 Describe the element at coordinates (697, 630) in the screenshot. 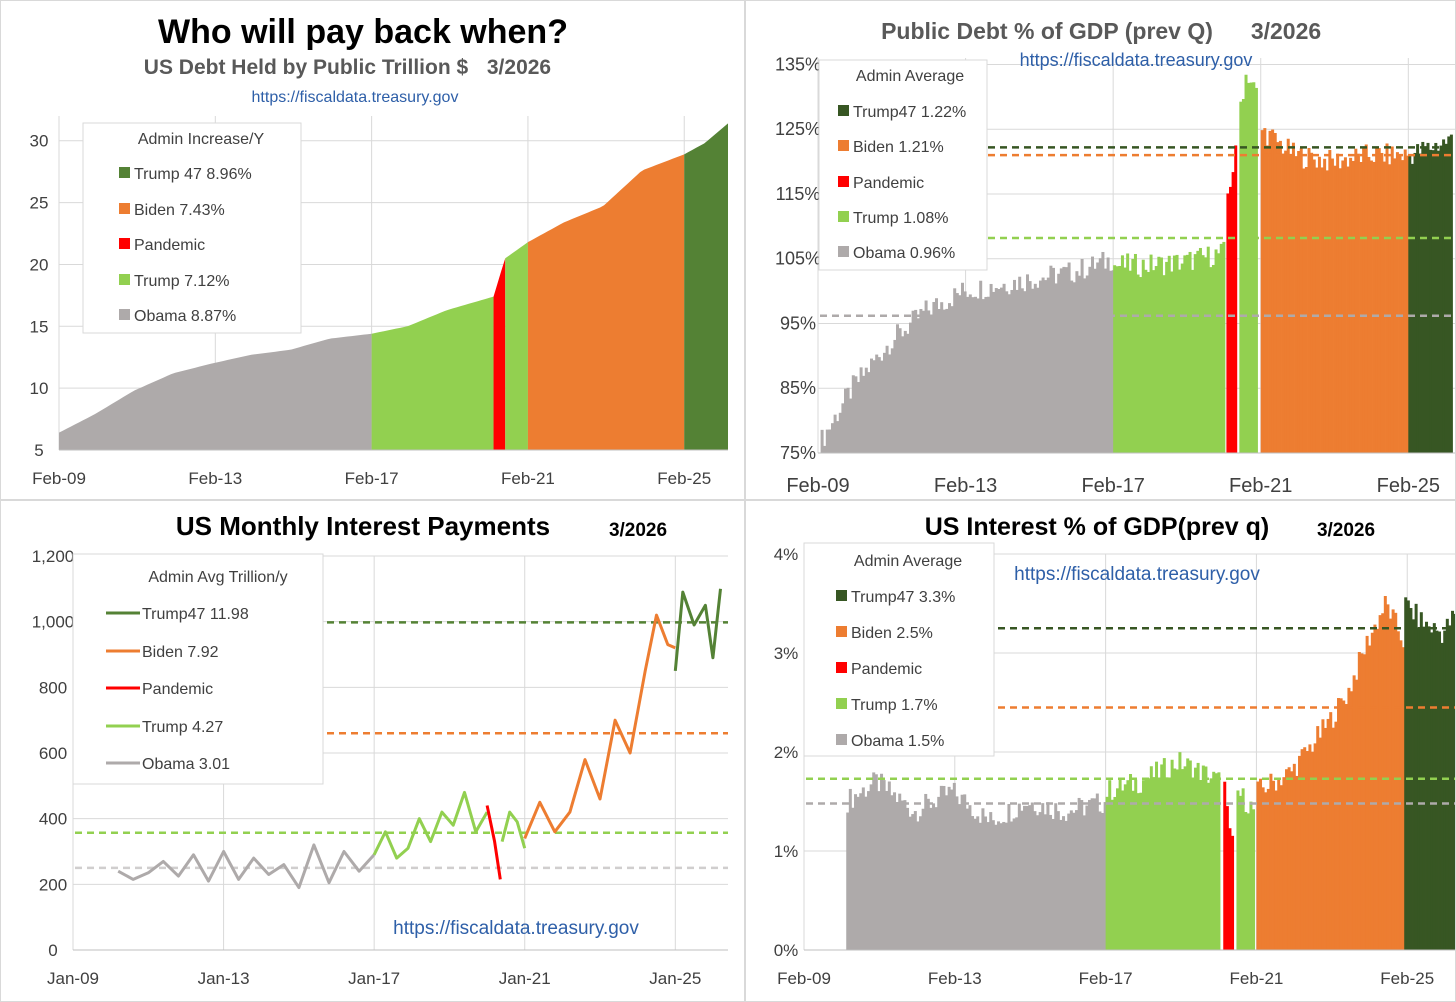

I see `series-line` at that location.